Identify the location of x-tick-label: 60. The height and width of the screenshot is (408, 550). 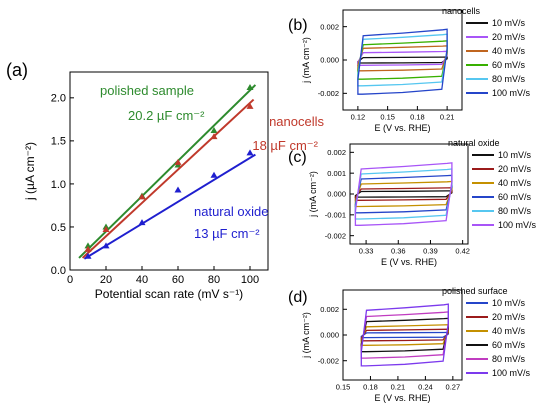
(178, 280).